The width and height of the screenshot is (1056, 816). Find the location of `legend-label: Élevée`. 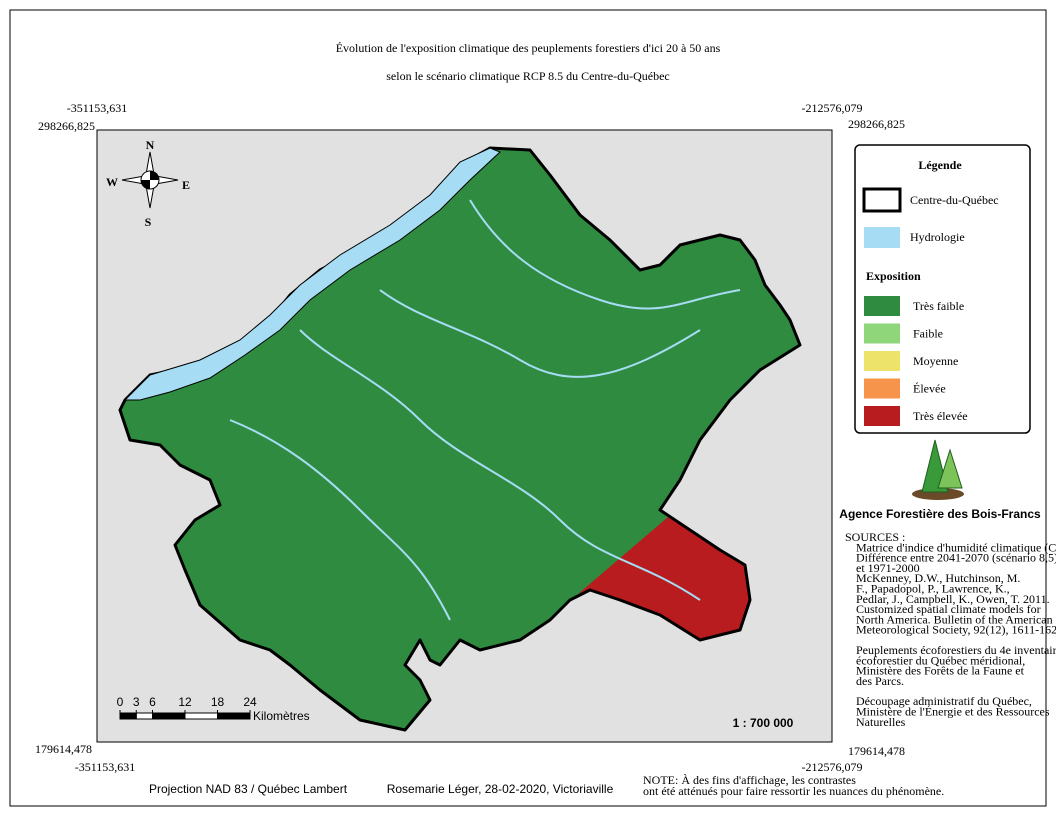

legend-label: Élevée is located at coordinates (929, 389).